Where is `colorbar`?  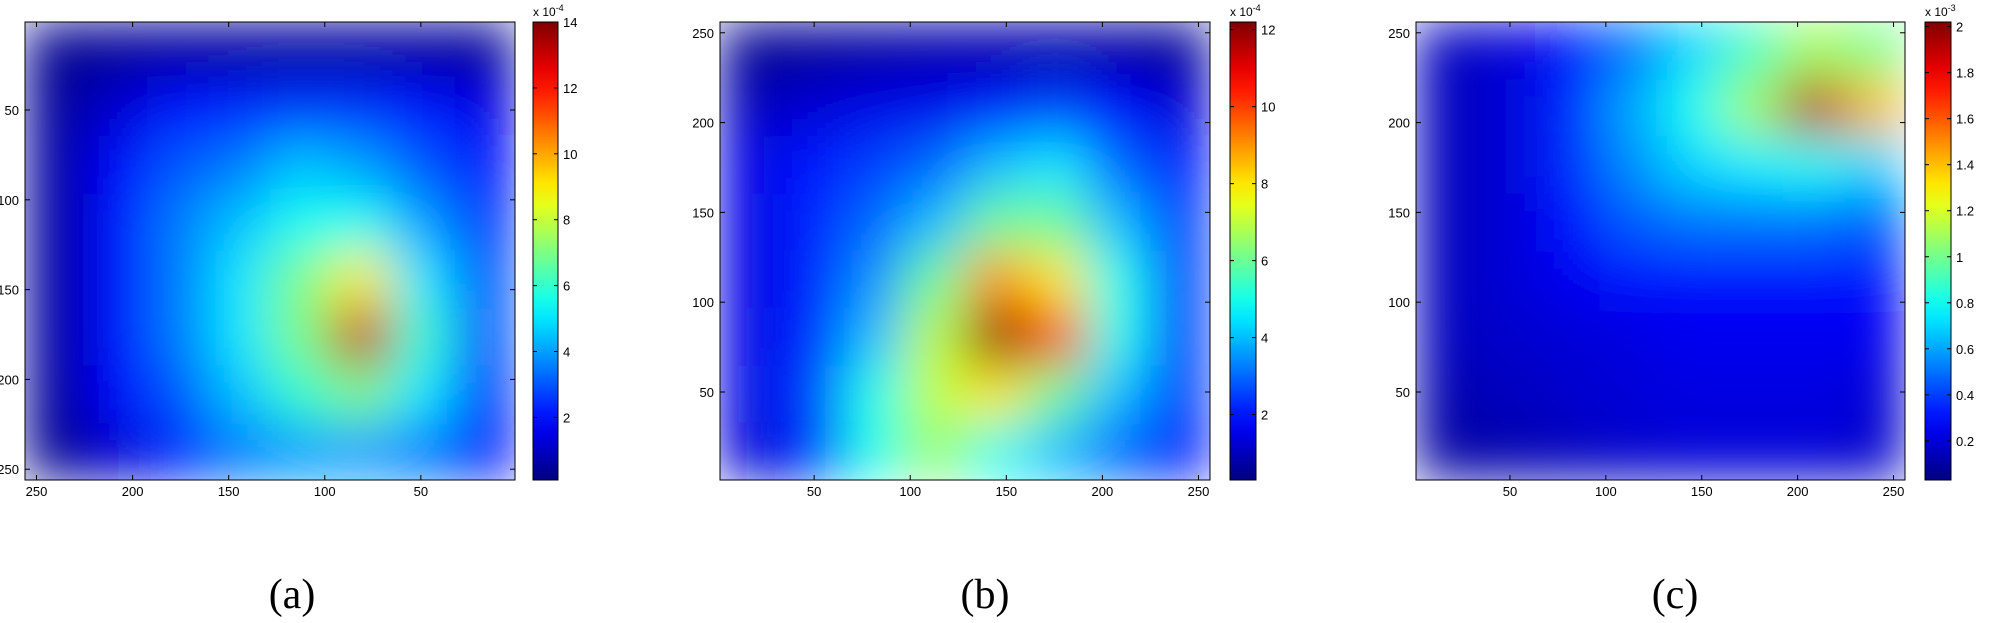 colorbar is located at coordinates (1938, 251).